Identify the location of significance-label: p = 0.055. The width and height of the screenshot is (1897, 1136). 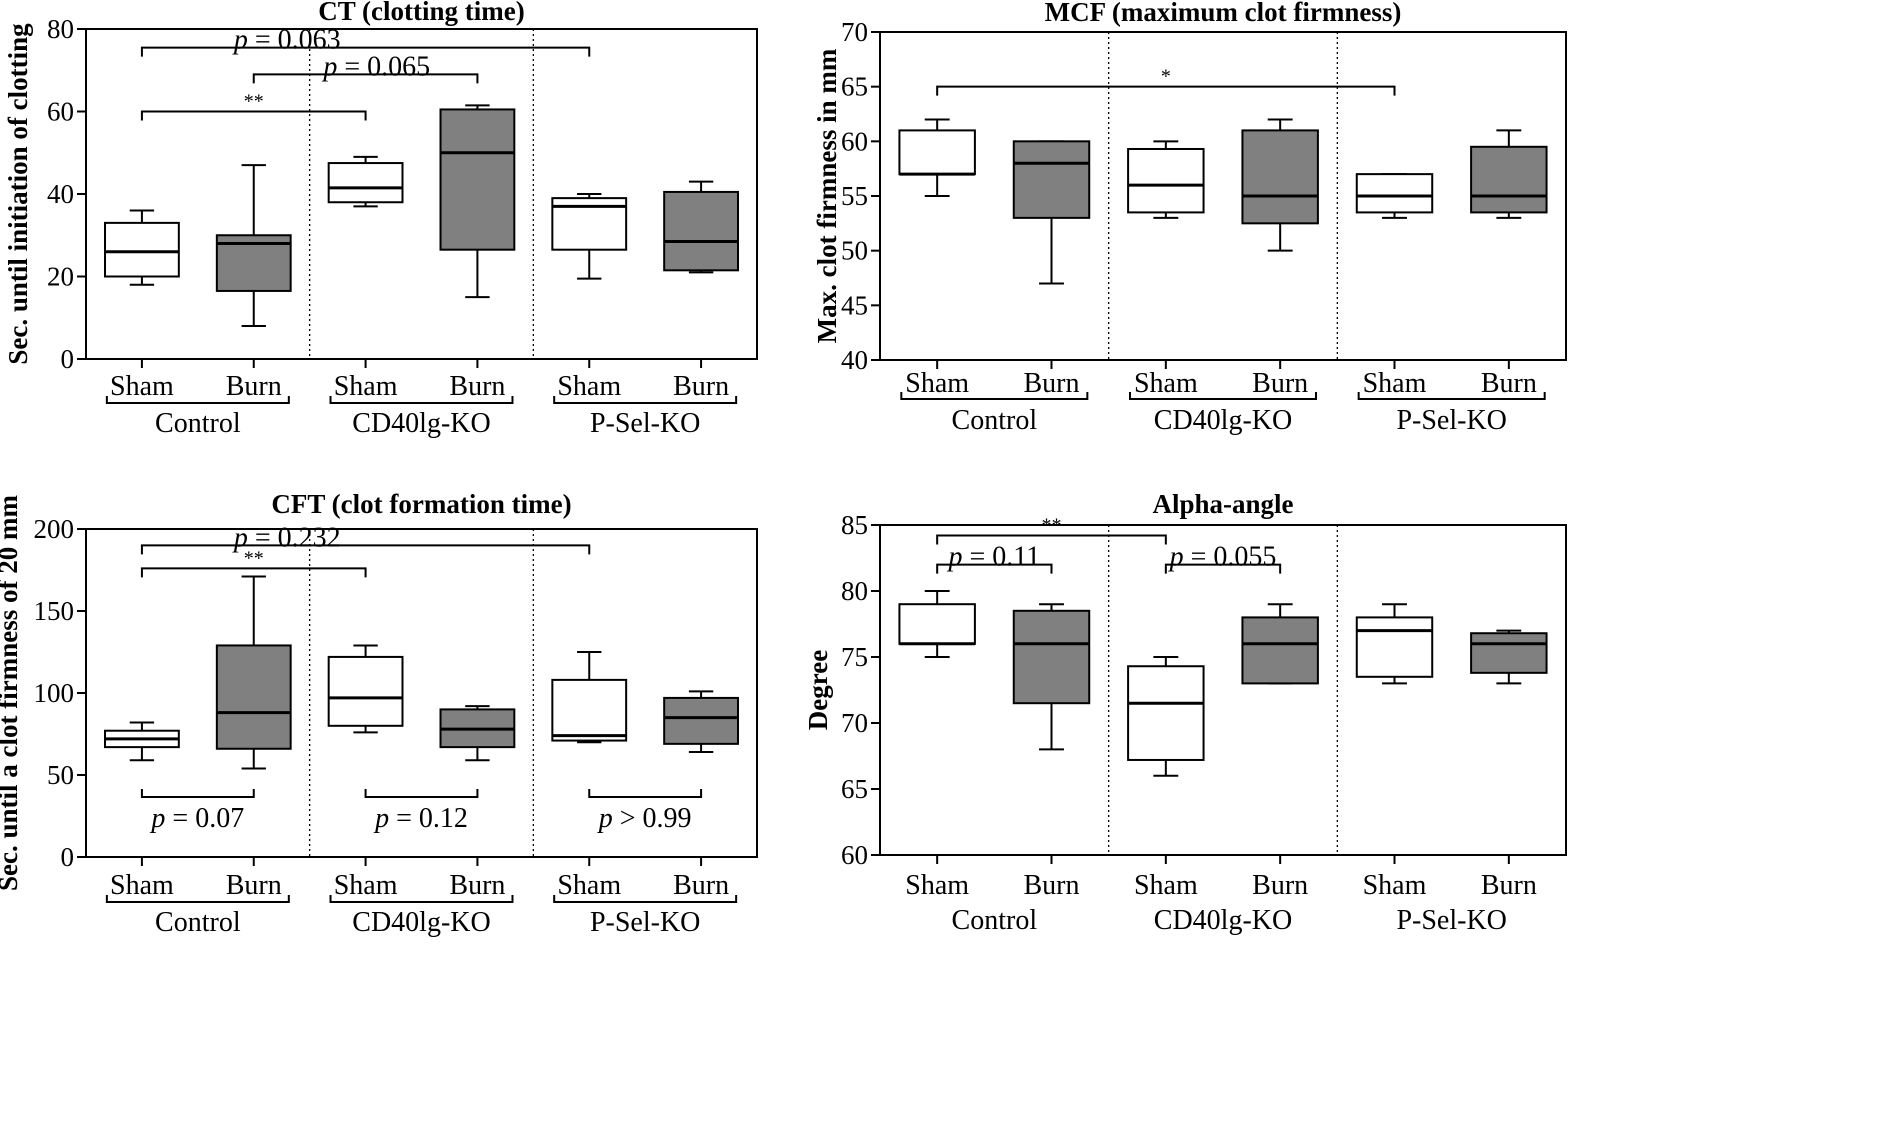
(1222, 557).